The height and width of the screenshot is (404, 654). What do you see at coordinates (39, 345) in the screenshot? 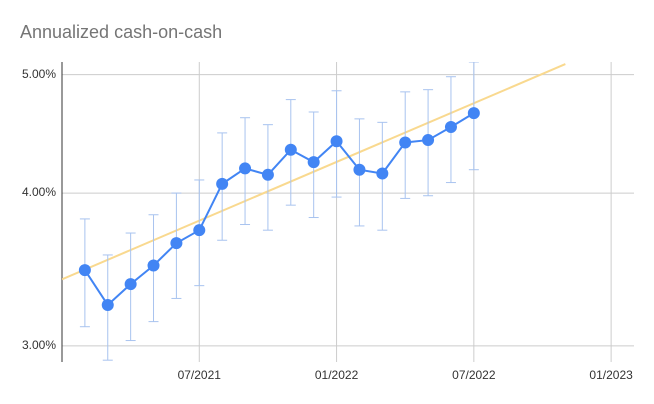
I see `y-tick-label: 3.00%` at bounding box center [39, 345].